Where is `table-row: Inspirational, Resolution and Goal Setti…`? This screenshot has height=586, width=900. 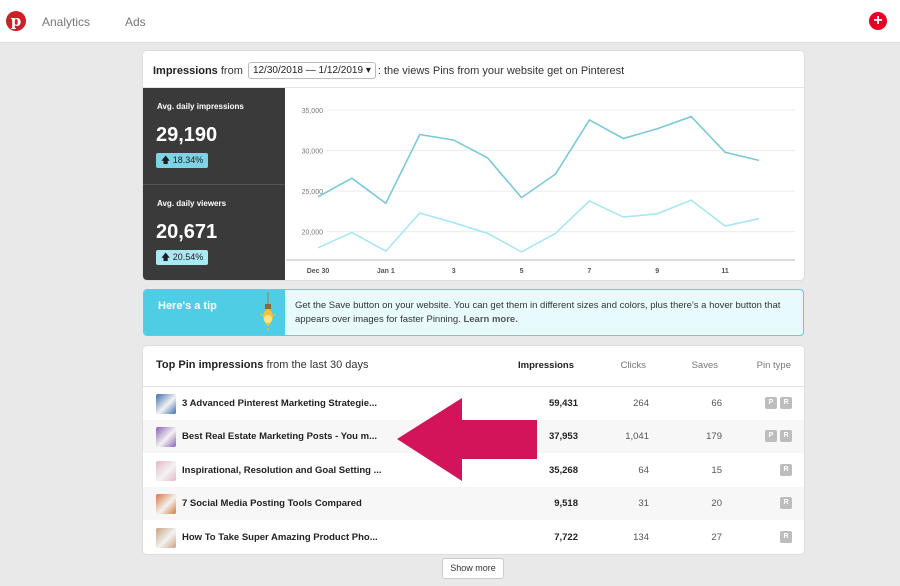 table-row: Inspirational, Resolution and Goal Setti… is located at coordinates (473, 470).